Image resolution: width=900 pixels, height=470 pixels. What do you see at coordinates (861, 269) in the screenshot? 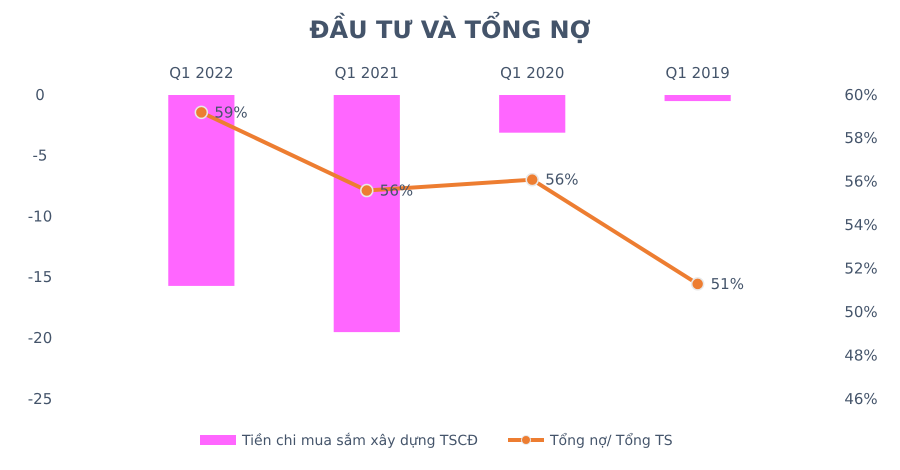
I see `y2-tick-label: 52%` at bounding box center [861, 269].